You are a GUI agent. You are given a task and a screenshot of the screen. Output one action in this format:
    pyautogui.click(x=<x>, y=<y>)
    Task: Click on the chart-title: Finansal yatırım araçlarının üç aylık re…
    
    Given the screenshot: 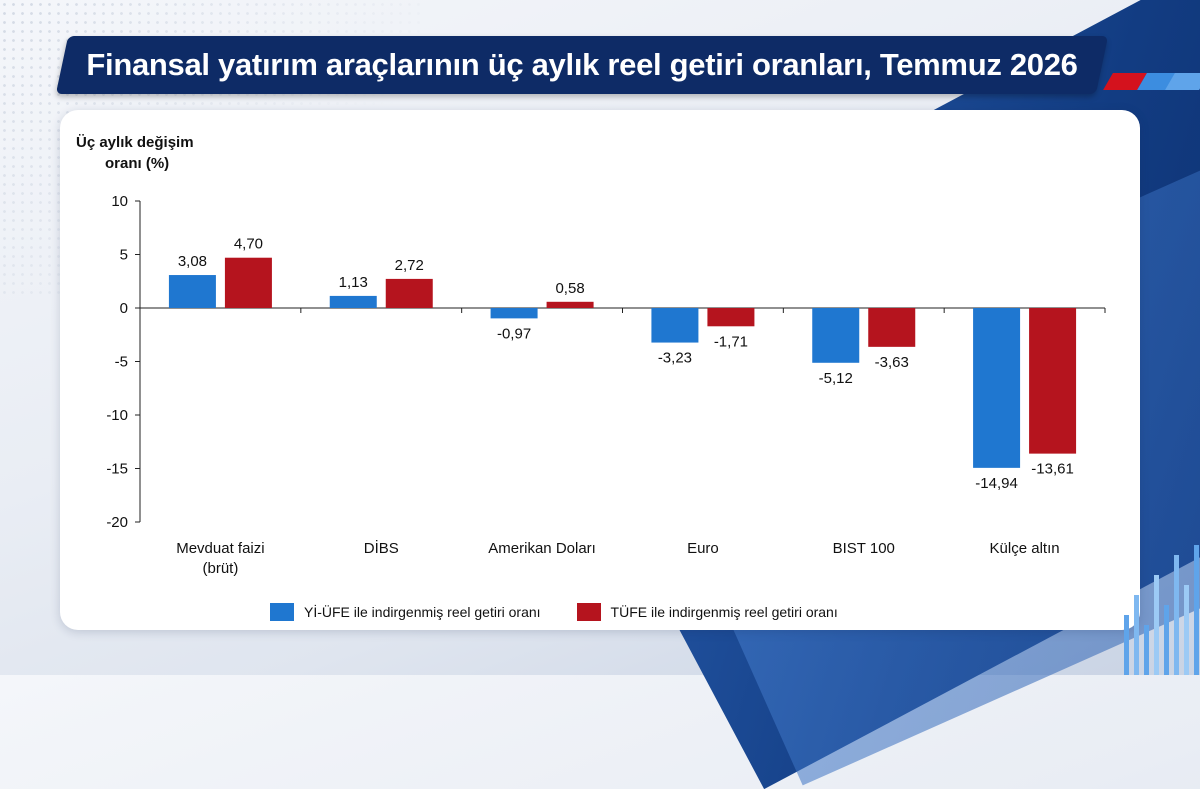 What is the action you would take?
    pyautogui.click(x=582, y=64)
    